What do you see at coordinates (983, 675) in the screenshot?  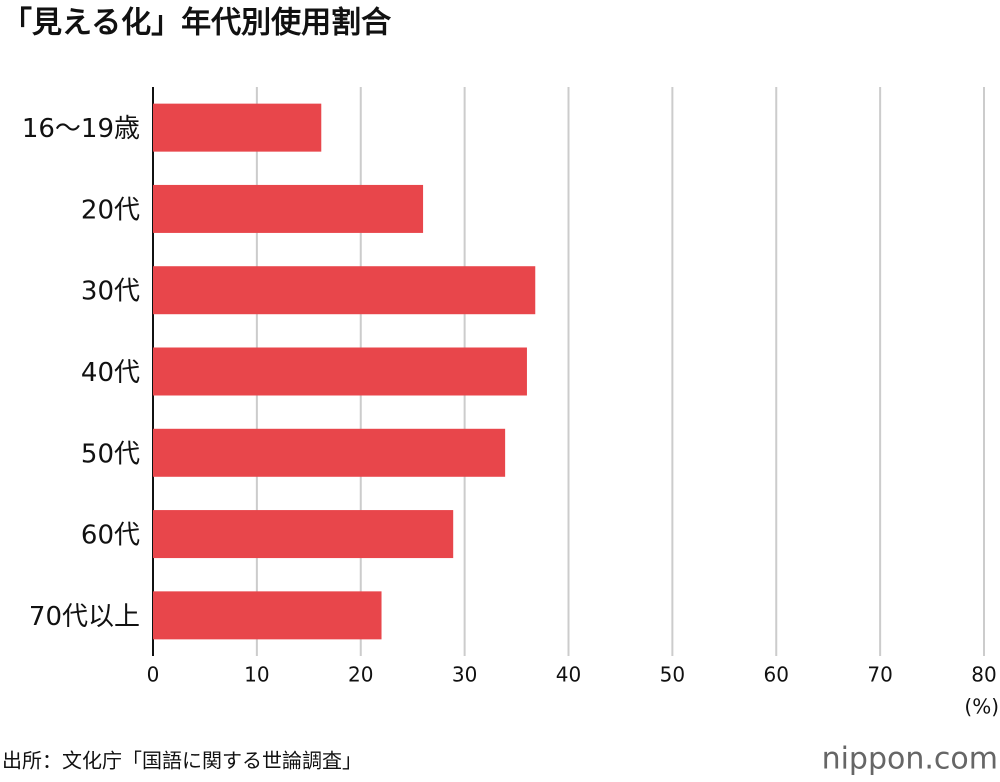 I see `x-tick-label: 80` at bounding box center [983, 675].